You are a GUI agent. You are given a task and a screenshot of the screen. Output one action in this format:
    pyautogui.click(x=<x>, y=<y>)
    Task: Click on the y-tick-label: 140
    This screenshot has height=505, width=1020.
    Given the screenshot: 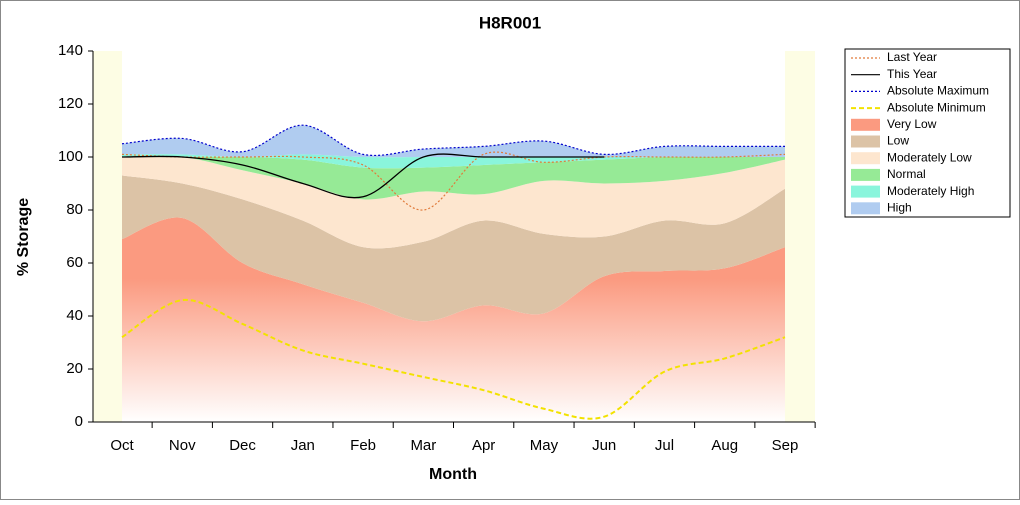 What is the action you would take?
    pyautogui.click(x=70, y=50)
    